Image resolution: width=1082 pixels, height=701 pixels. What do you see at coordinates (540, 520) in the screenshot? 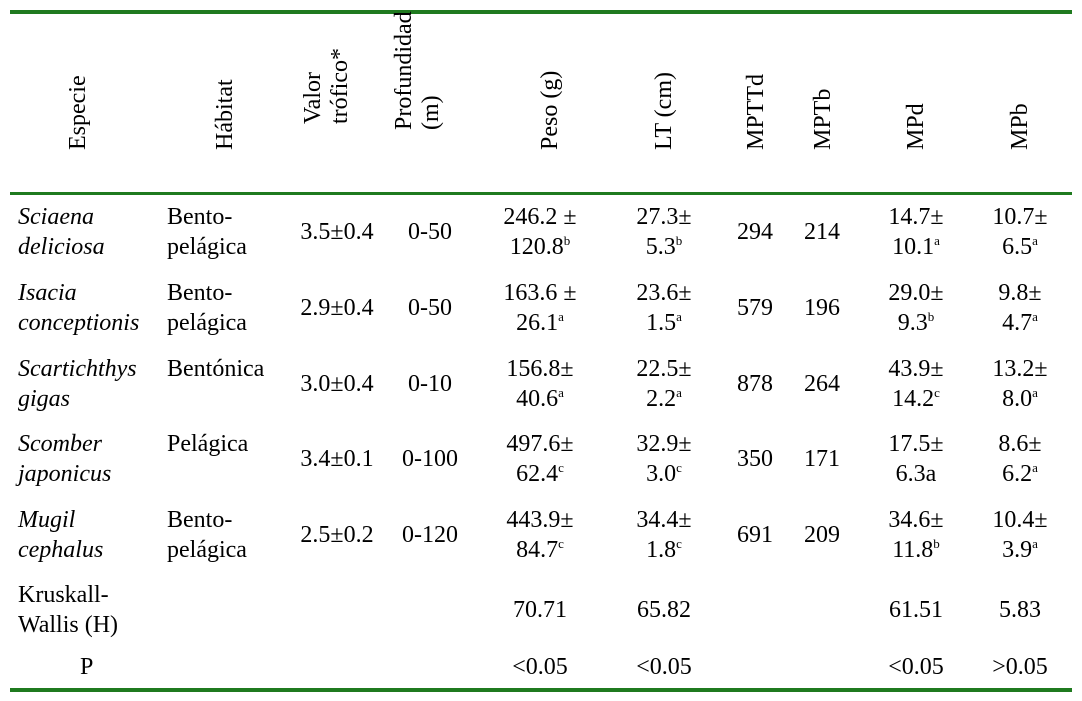
I see `peso-mean: 443.9±` at bounding box center [540, 520].